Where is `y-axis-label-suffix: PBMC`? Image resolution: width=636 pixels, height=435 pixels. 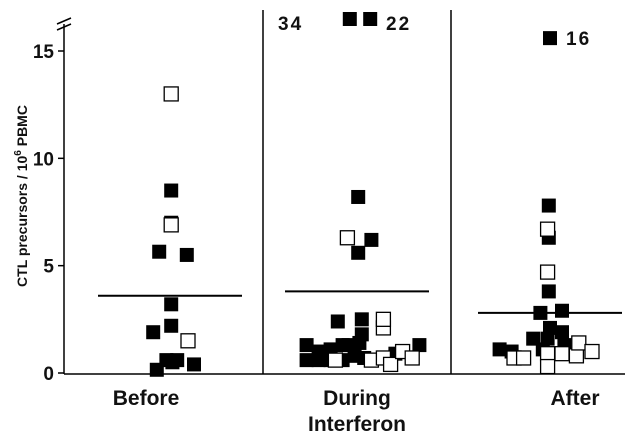 y-axis-label-suffix: PBMC is located at coordinates (22, 127).